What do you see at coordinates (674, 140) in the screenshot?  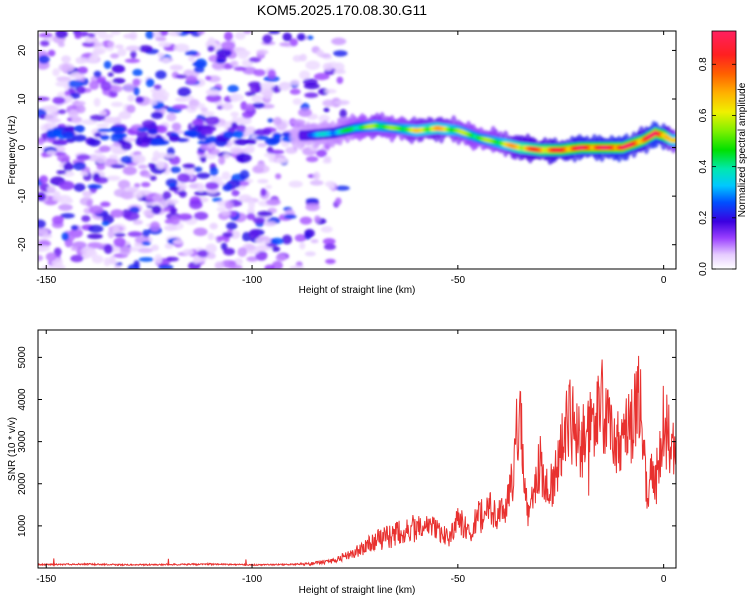 I see `ridge-core` at bounding box center [674, 140].